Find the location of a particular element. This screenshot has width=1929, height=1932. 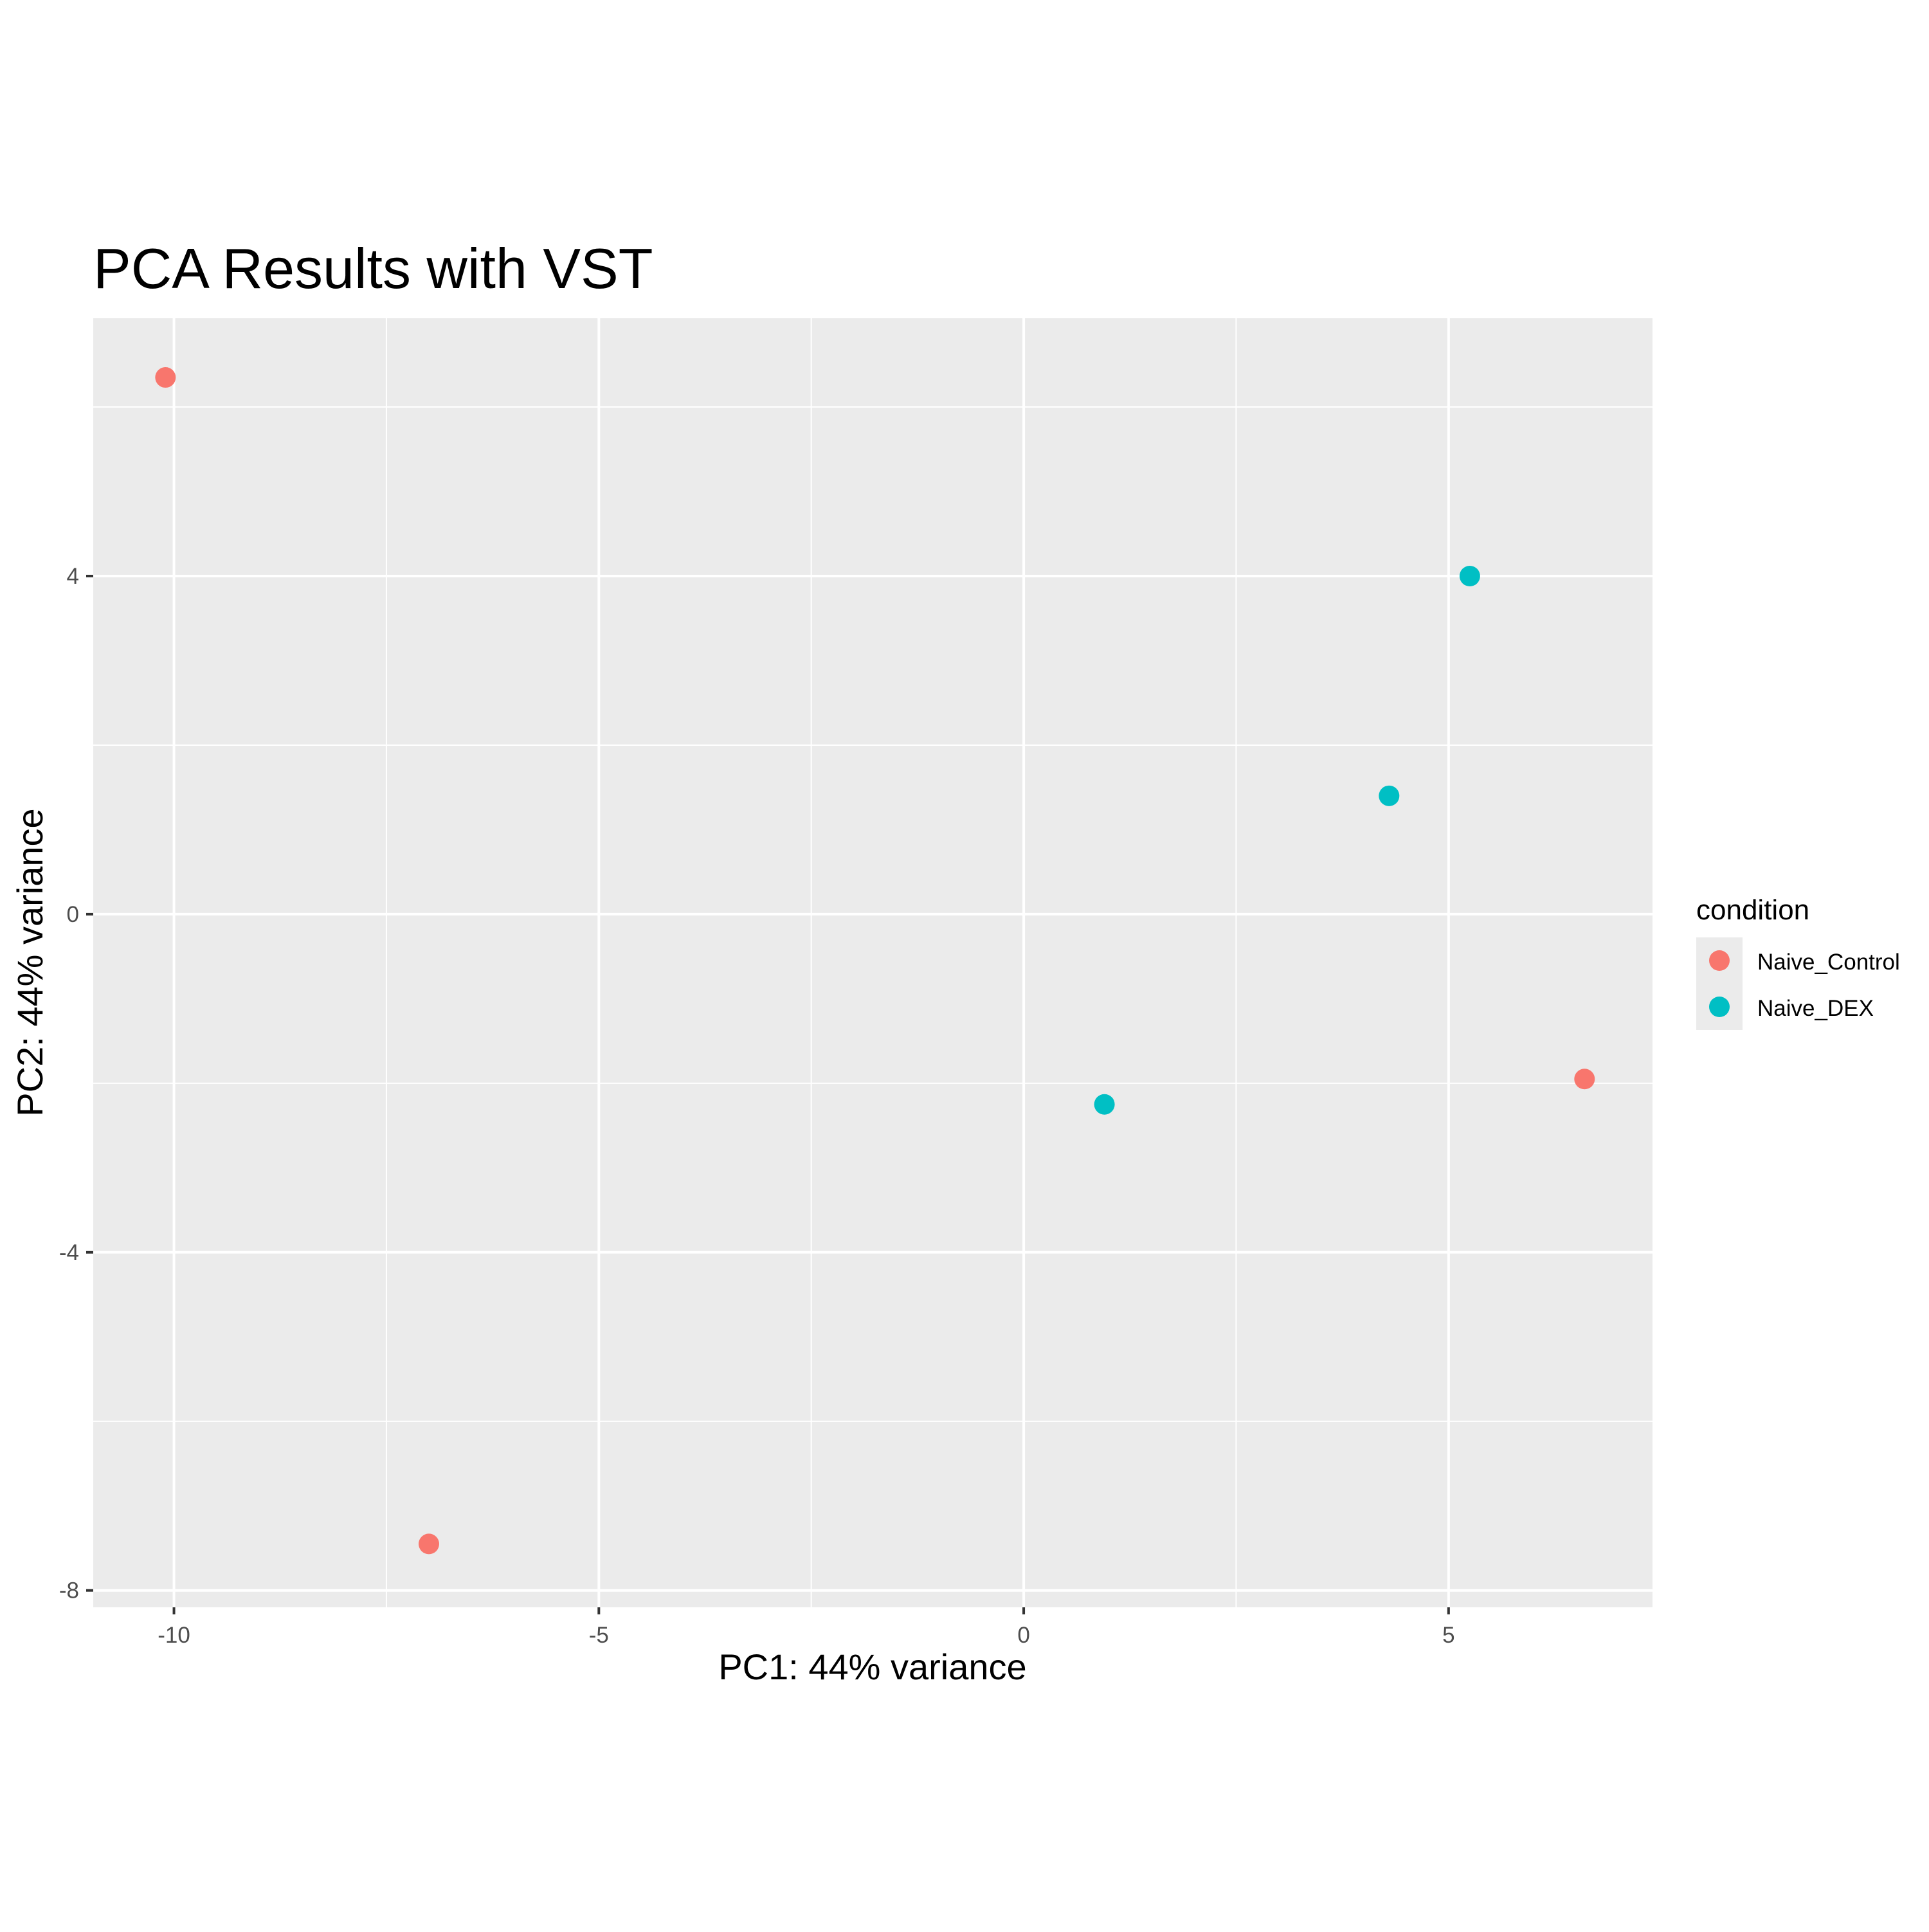

y-tick-label: -4 is located at coordinates (69, 1252).